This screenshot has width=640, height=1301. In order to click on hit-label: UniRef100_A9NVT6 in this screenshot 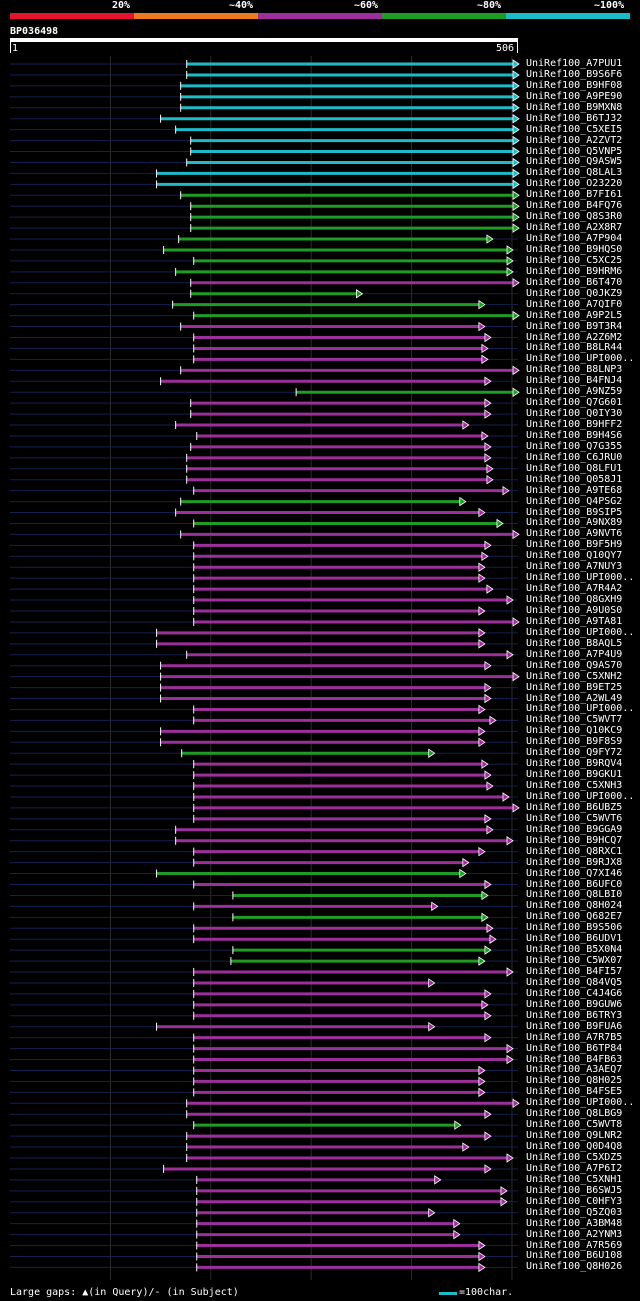, I will do `click(574, 534)`.